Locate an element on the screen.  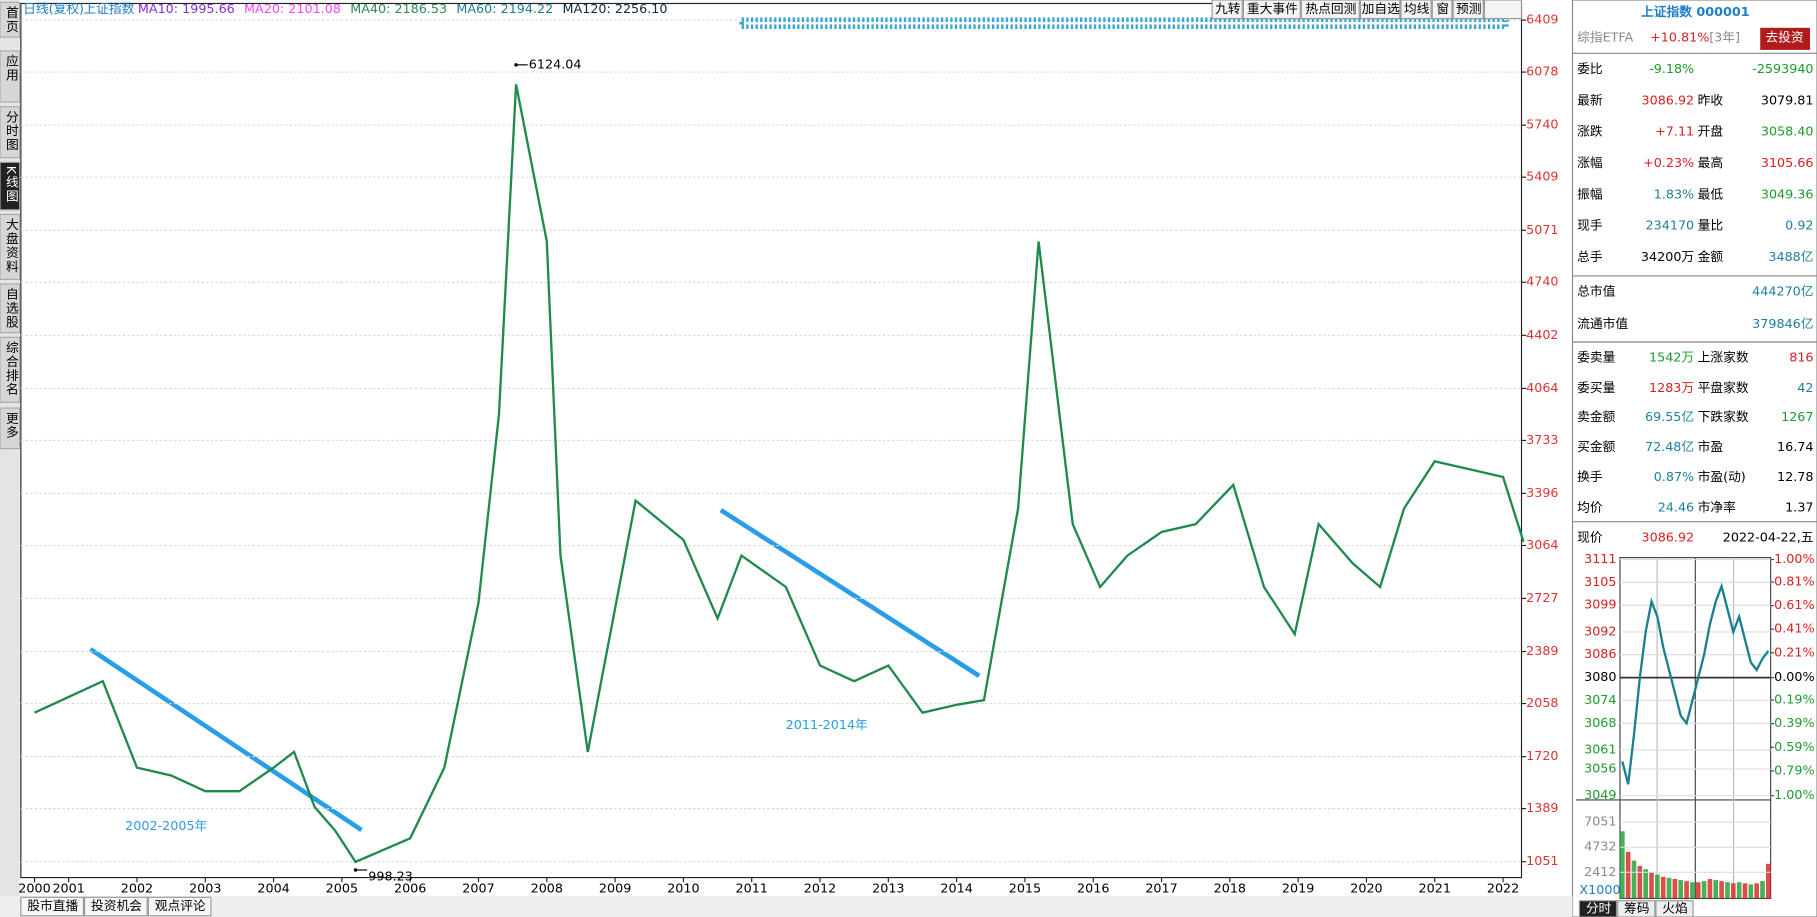
quote-cell: 卖金额 is located at coordinates (1596, 417).